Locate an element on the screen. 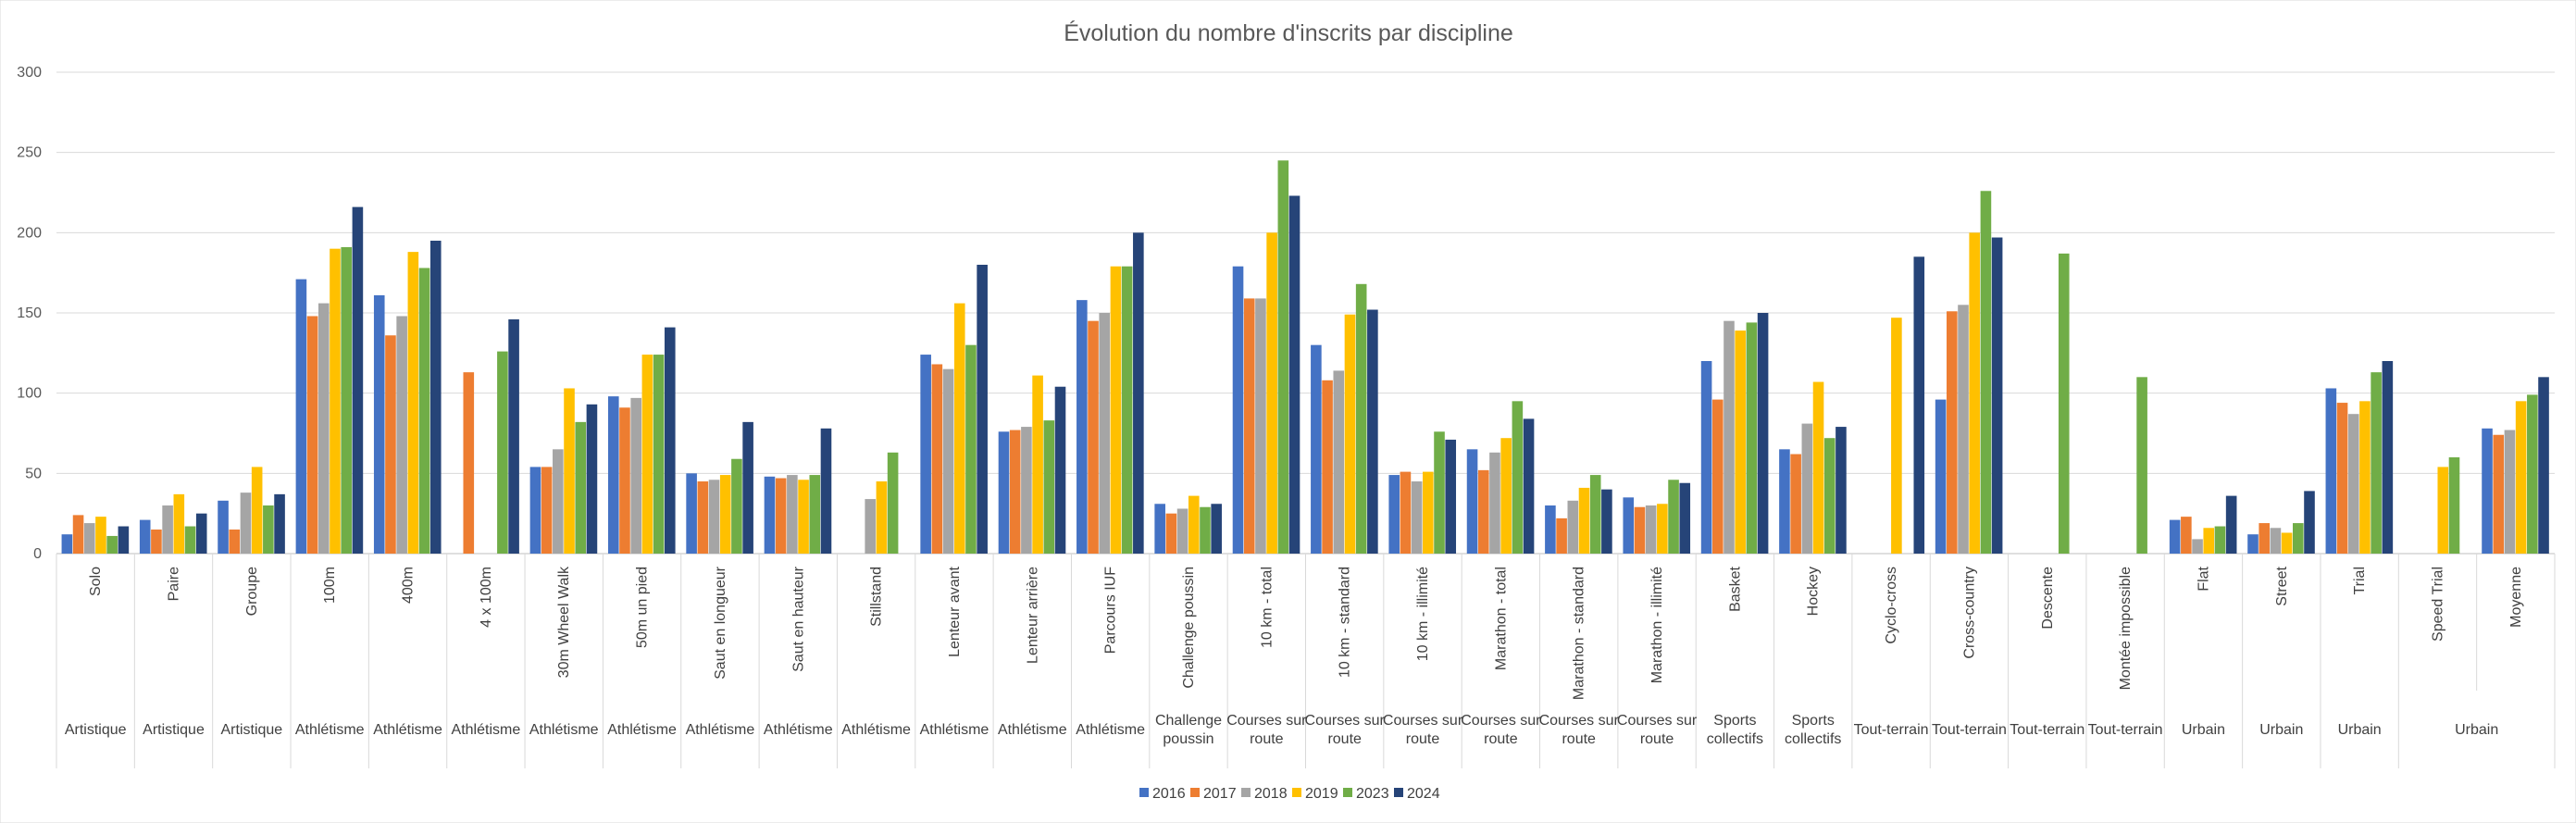  legend-label: 2019 is located at coordinates (1321, 794).